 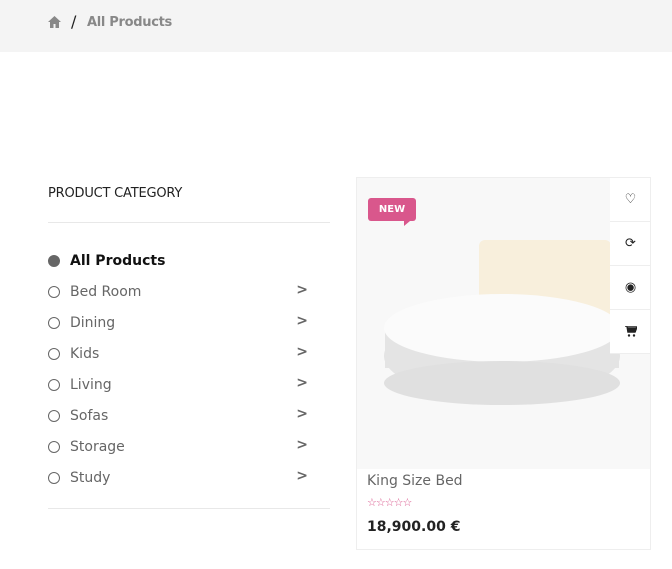 I want to click on category-item: Study >, so click(x=178, y=478).